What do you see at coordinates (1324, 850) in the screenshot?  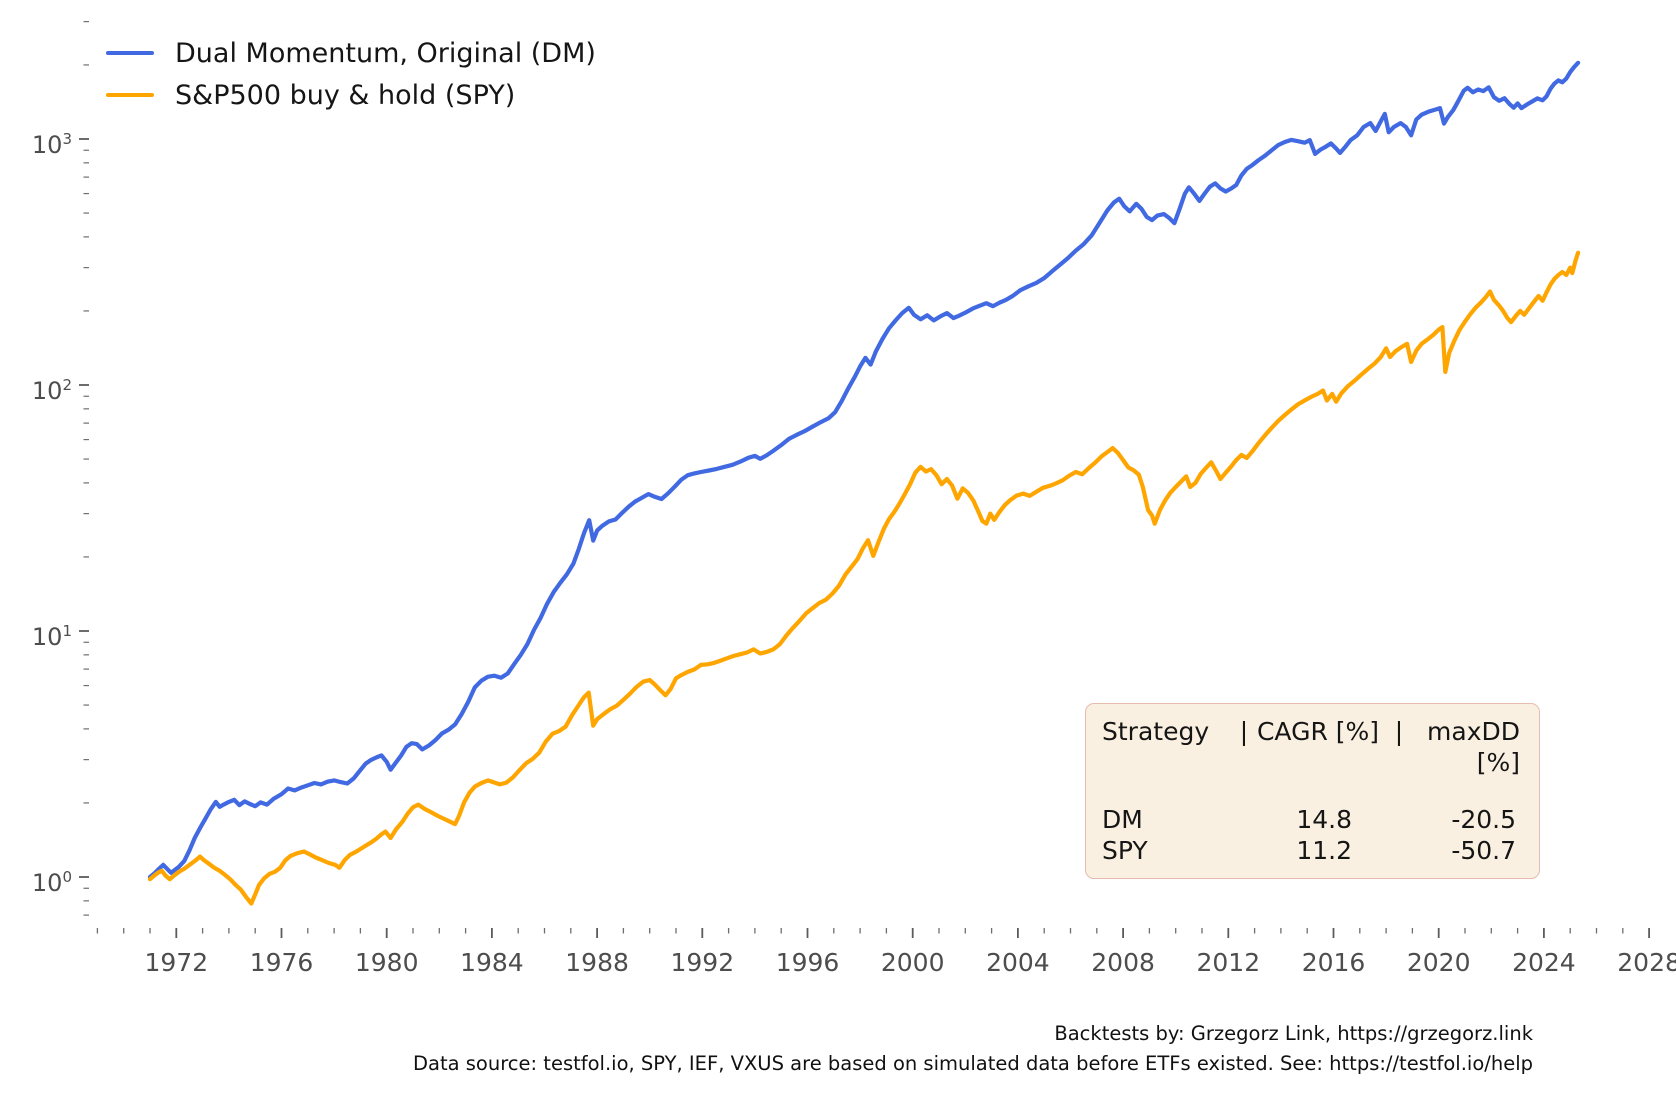 I see `stats-spy-cagr: 11.2` at bounding box center [1324, 850].